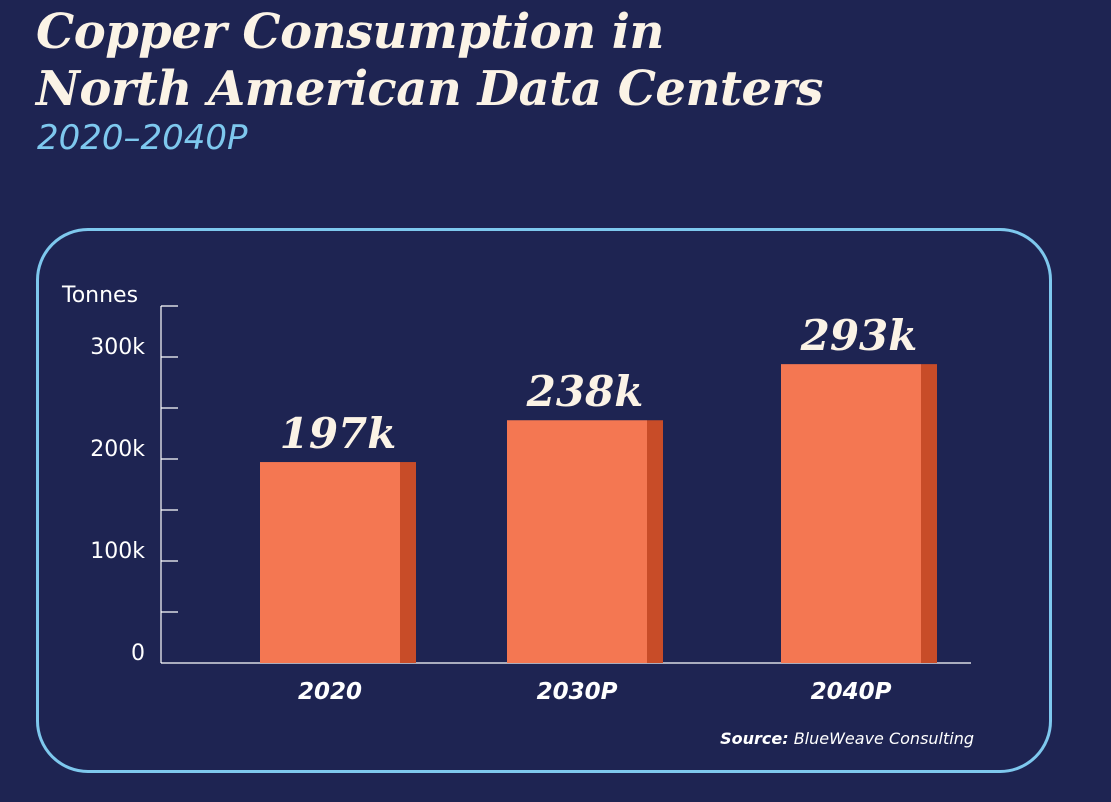 Image resolution: width=1111 pixels, height=802 pixels. I want to click on title-line-2: North American Data Centers, so click(429, 89).